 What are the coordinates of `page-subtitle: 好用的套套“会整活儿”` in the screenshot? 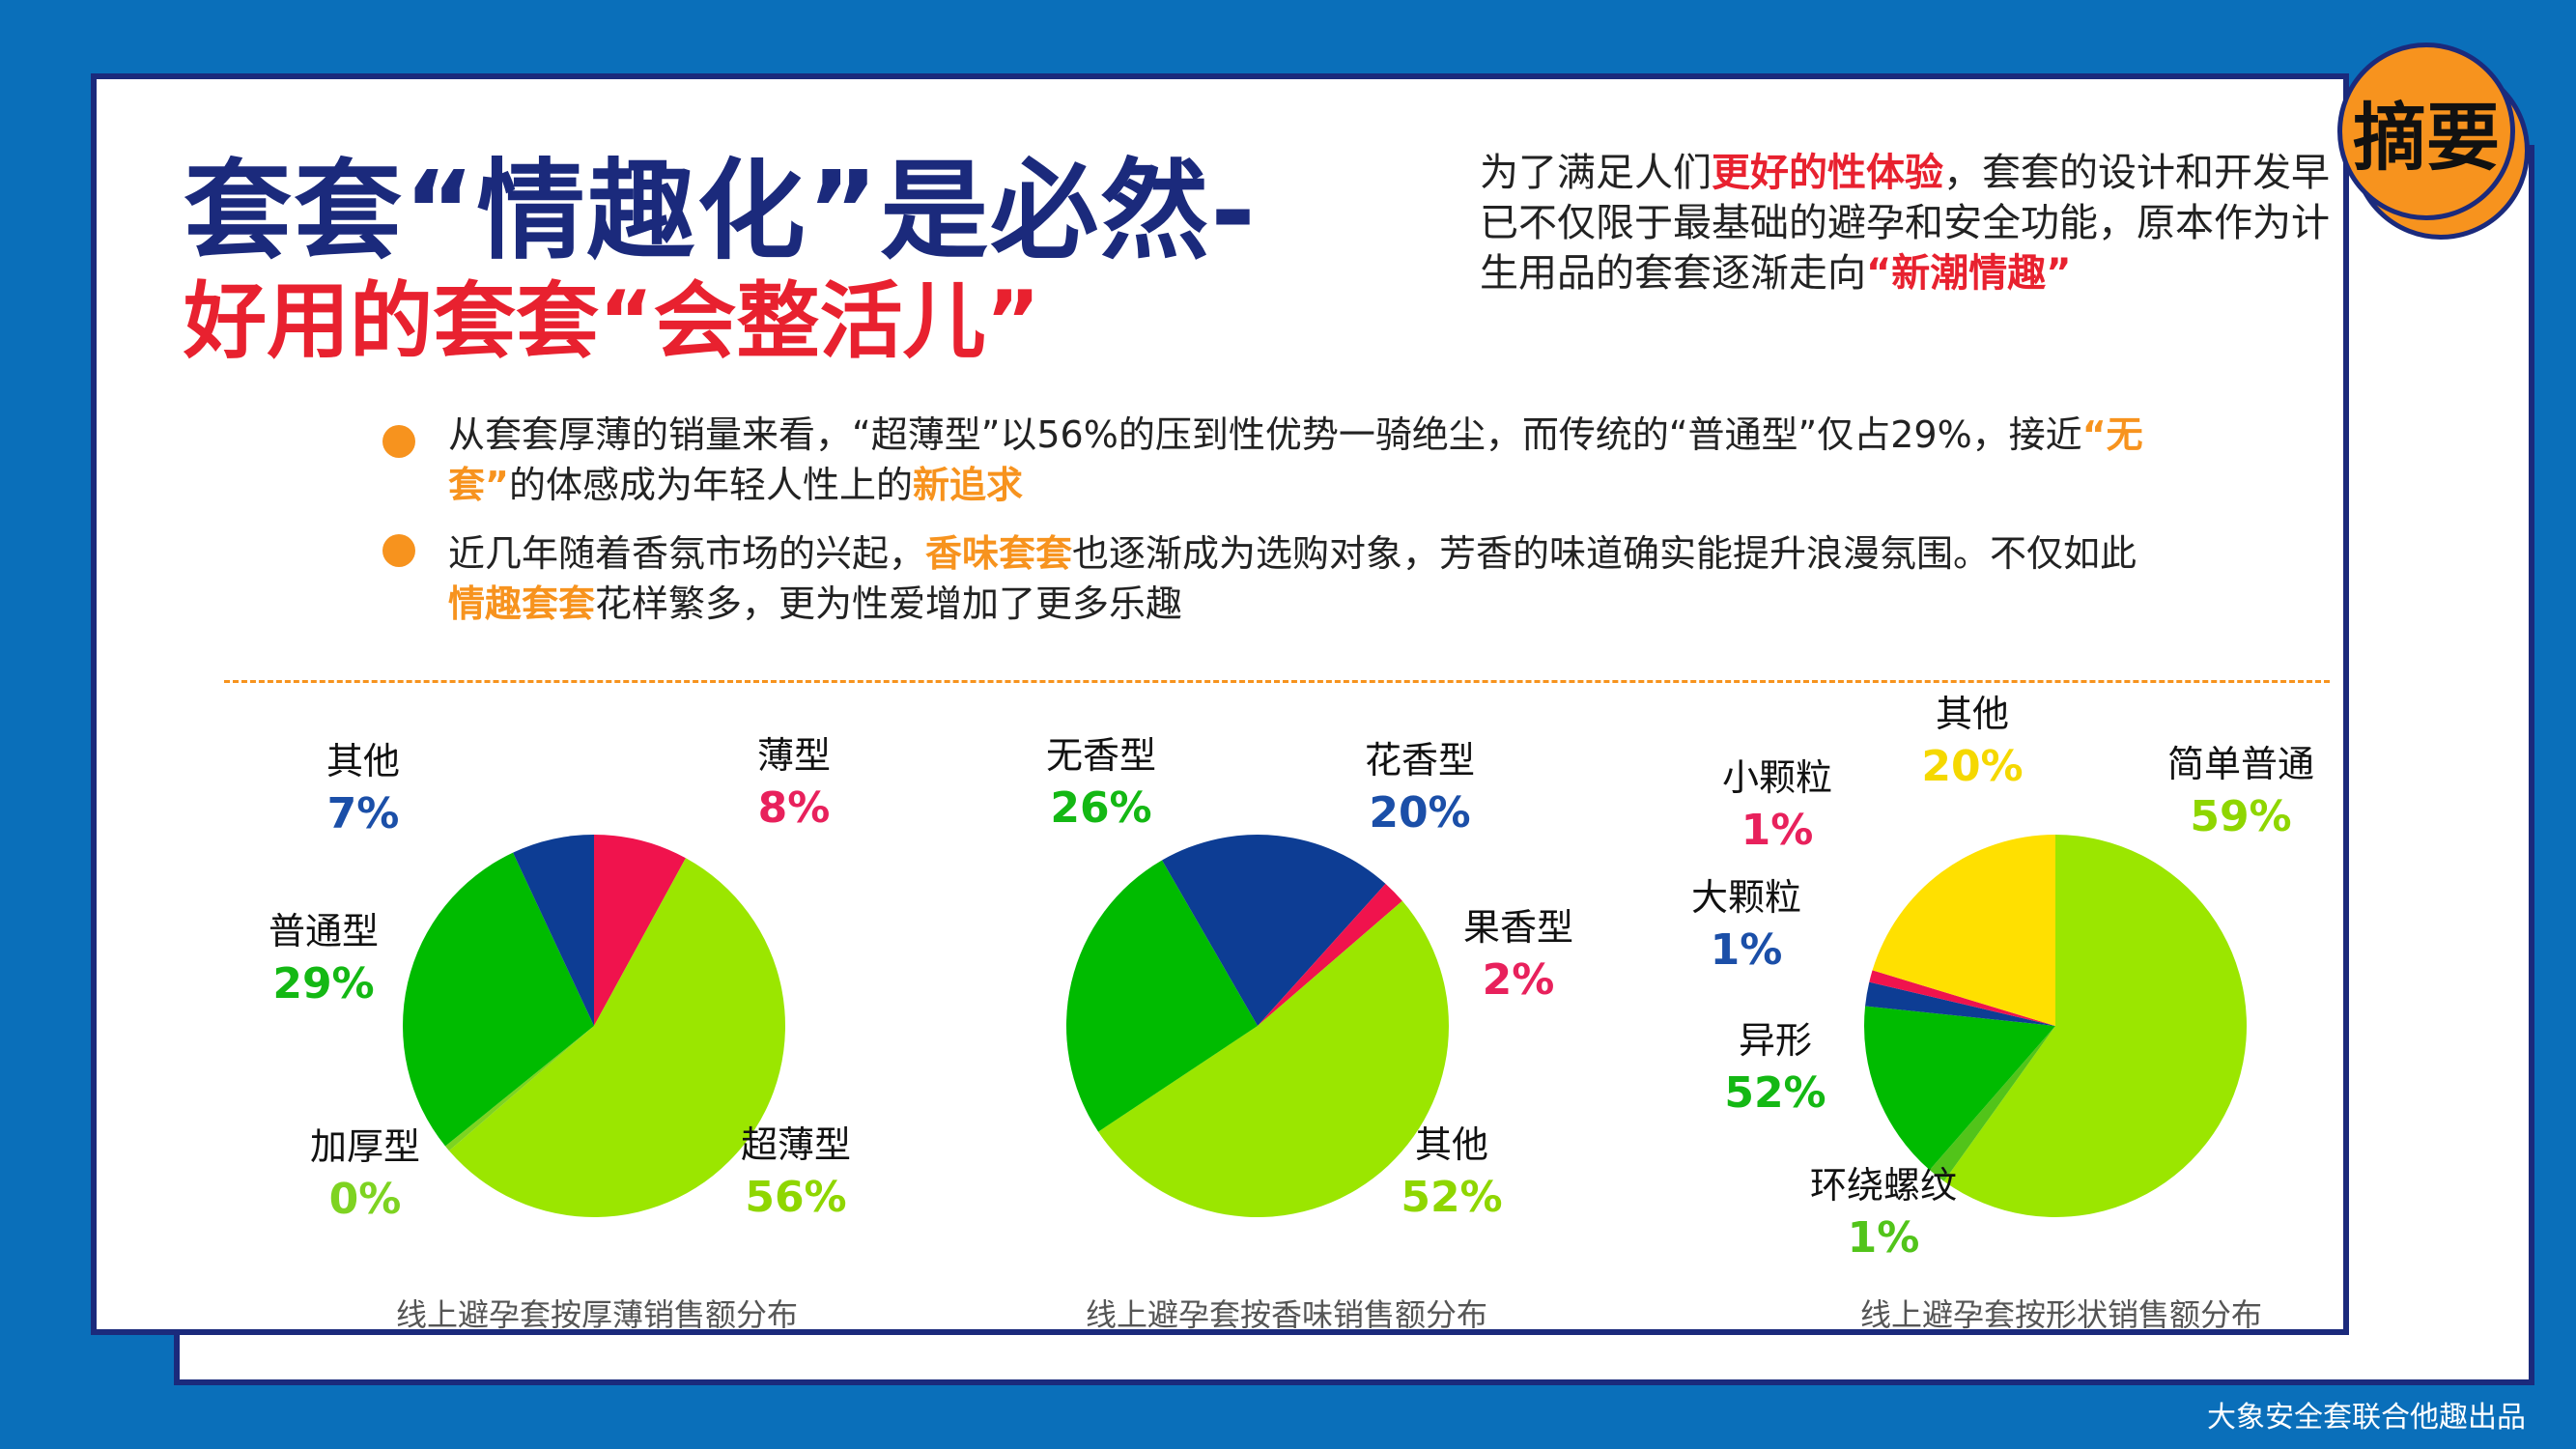 It's located at (612, 321).